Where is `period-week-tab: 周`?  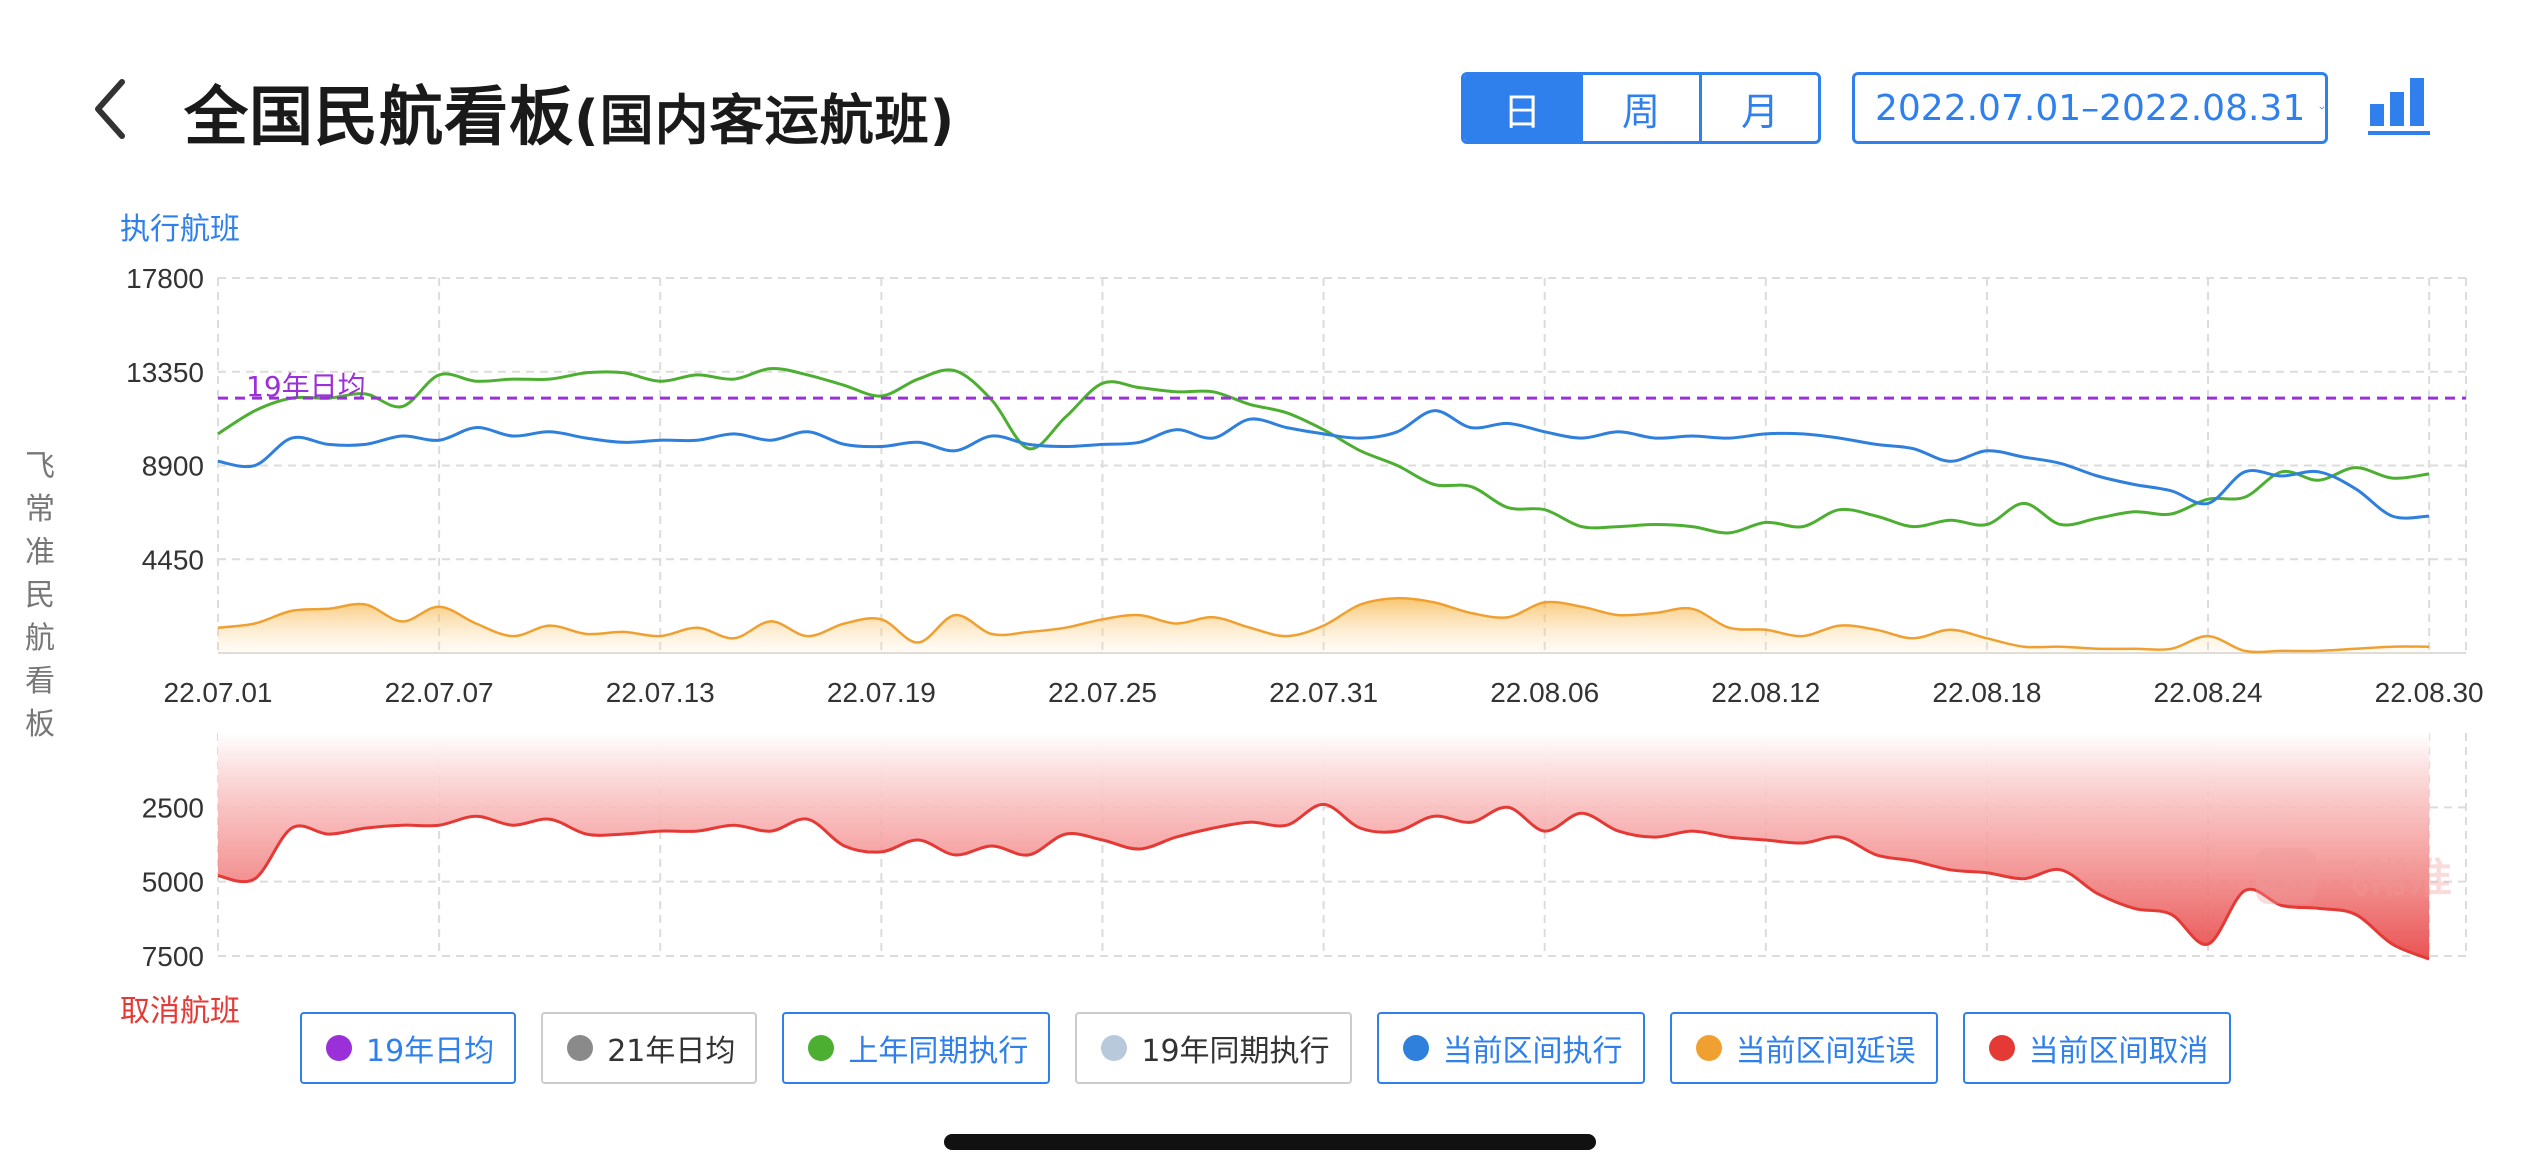
period-week-tab: 周 is located at coordinates (1639, 108).